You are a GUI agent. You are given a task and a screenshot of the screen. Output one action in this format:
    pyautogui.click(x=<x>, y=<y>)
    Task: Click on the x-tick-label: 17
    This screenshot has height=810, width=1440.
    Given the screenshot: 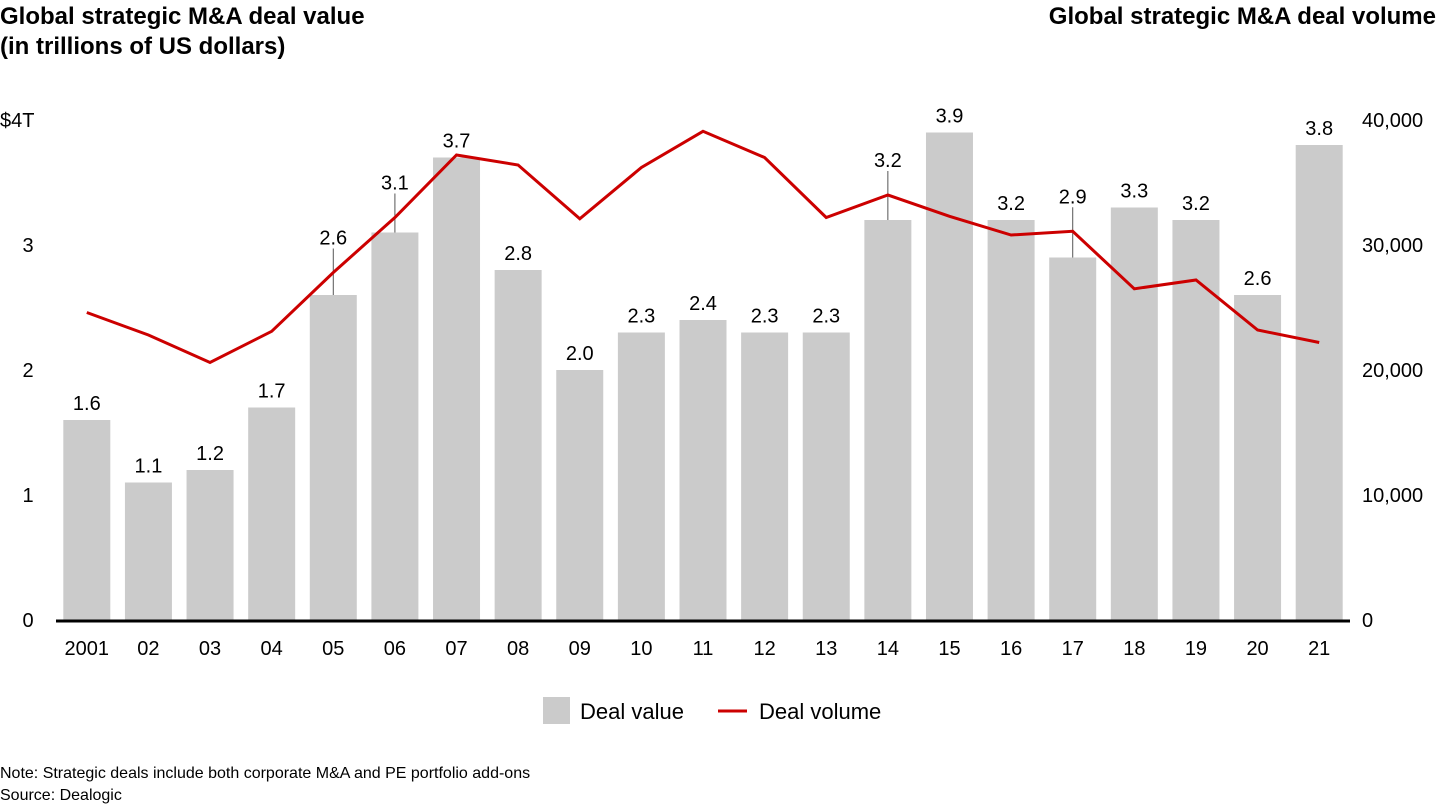 What is the action you would take?
    pyautogui.click(x=1073, y=649)
    